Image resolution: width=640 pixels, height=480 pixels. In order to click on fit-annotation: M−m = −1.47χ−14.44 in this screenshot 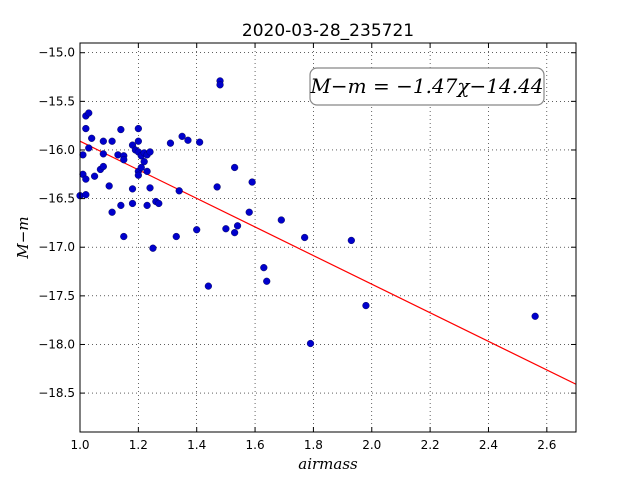, I will do `click(427, 86)`.